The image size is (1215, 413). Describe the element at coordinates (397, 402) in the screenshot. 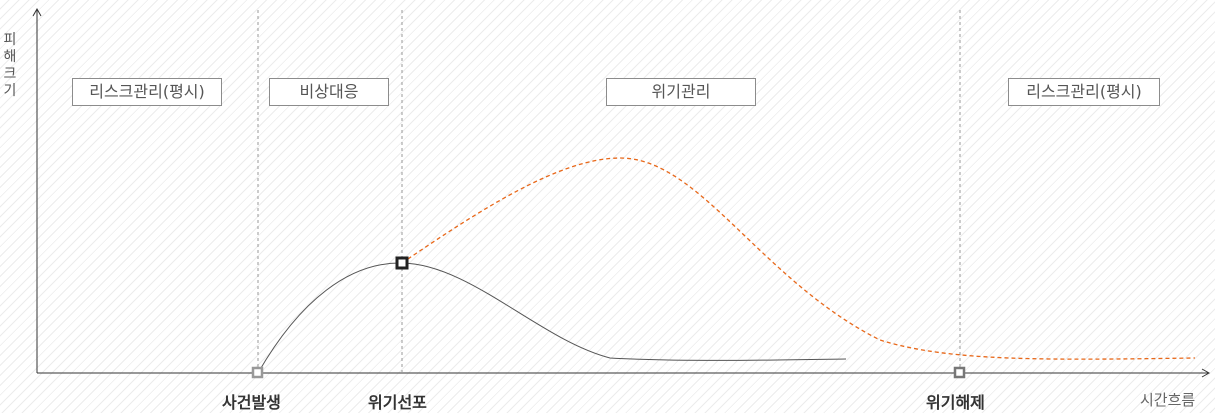

I see `event-declare-label: 위기선포` at that location.